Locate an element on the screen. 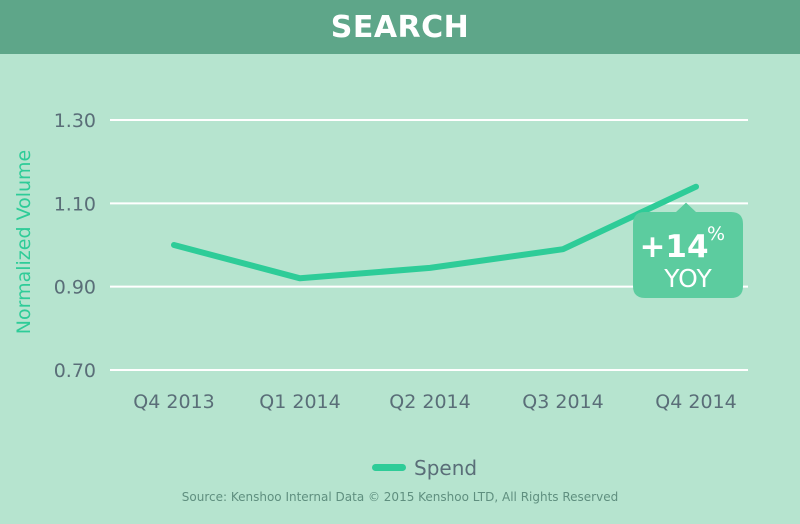  x-tick-labels: Q4 2013 Q1 2014 Q2 2014 Q3 2014 Q4 2014 is located at coordinates (434, 402).